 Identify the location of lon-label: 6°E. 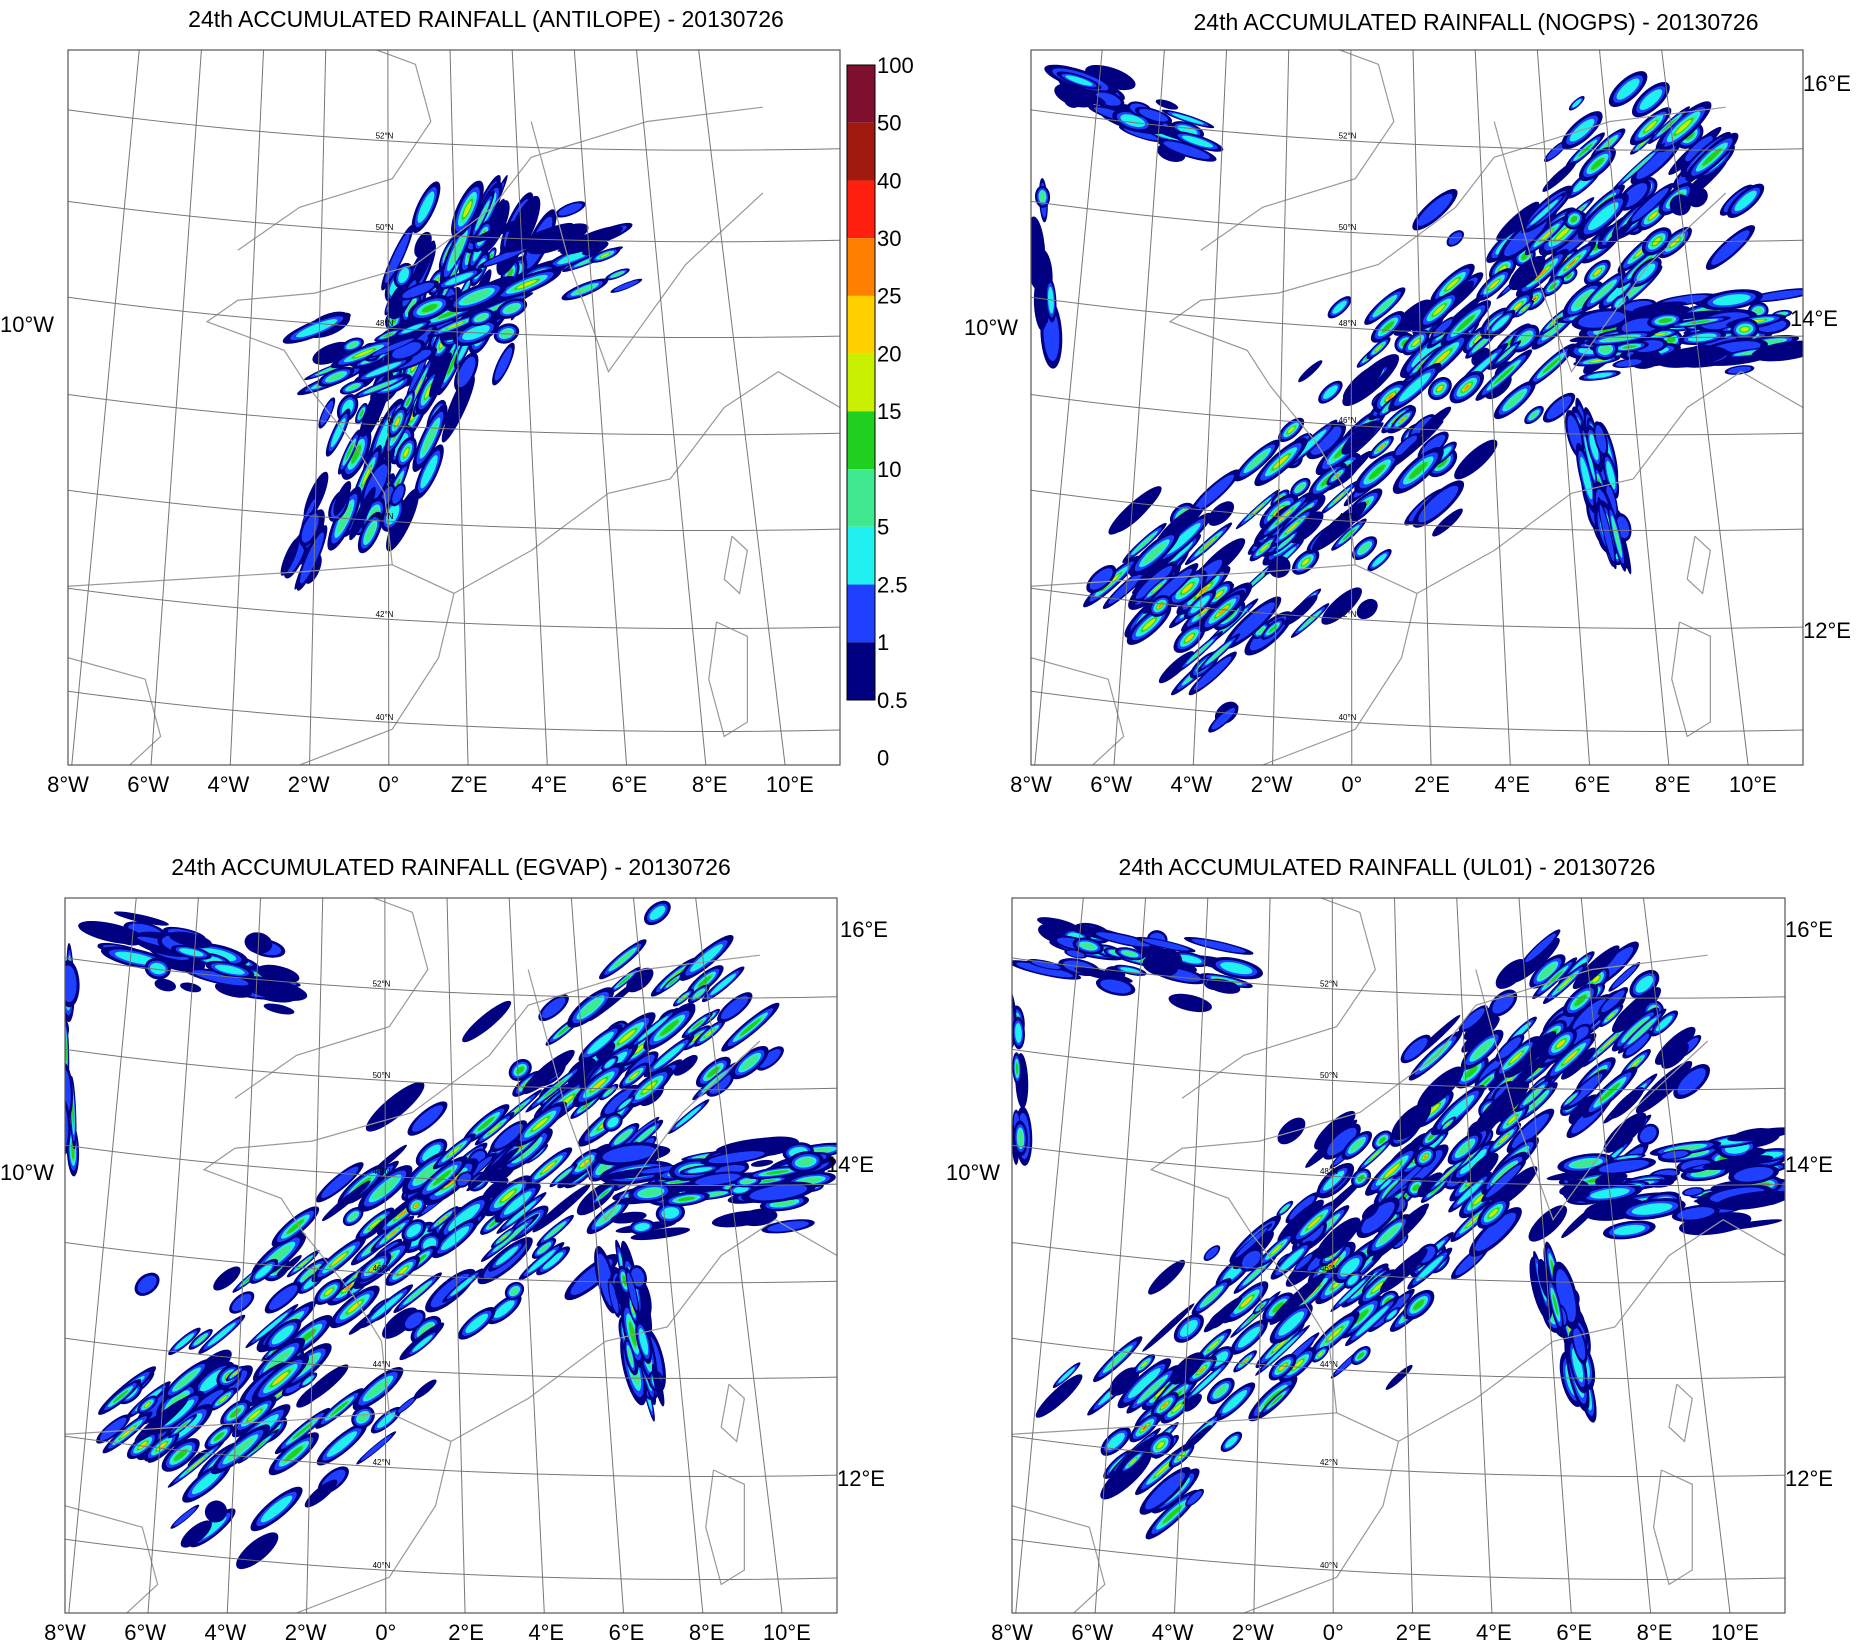
(1593, 784).